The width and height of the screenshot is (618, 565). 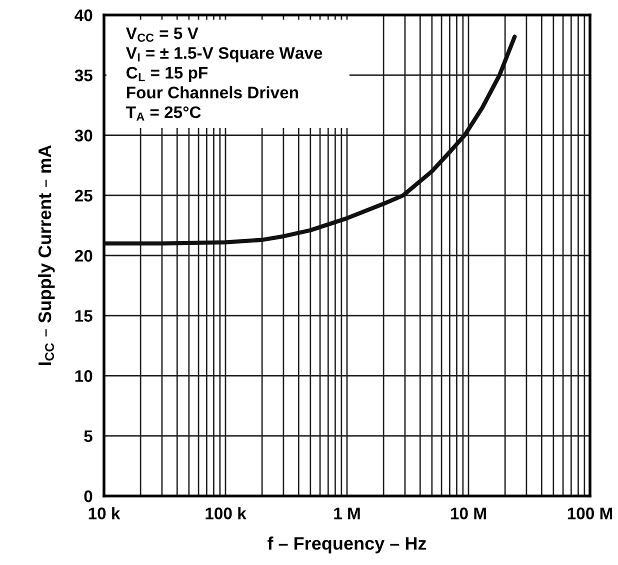 I want to click on annotation: V$_{I}$ = ± 1.5-V Square Wave, so click(x=224, y=54).